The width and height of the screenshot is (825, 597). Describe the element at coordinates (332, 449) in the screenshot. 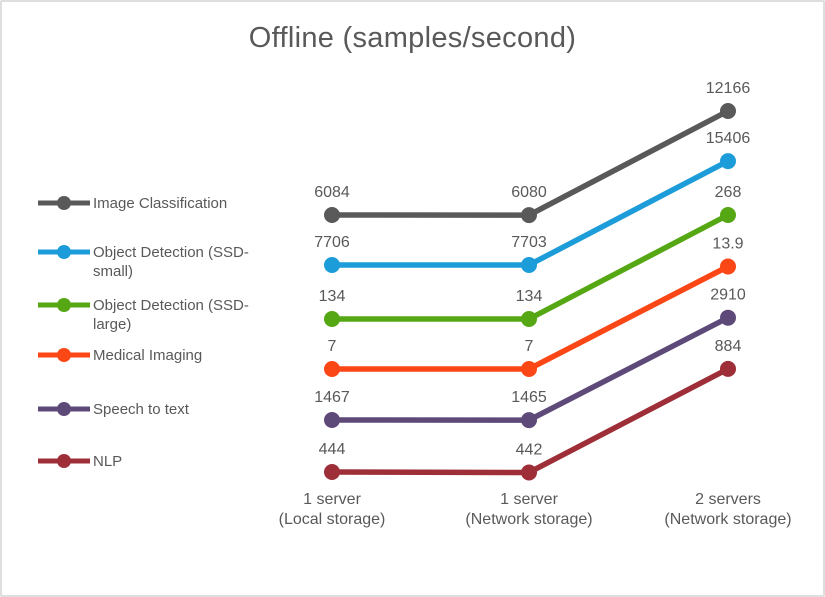

I see `data-label-nlp-0: 444` at that location.